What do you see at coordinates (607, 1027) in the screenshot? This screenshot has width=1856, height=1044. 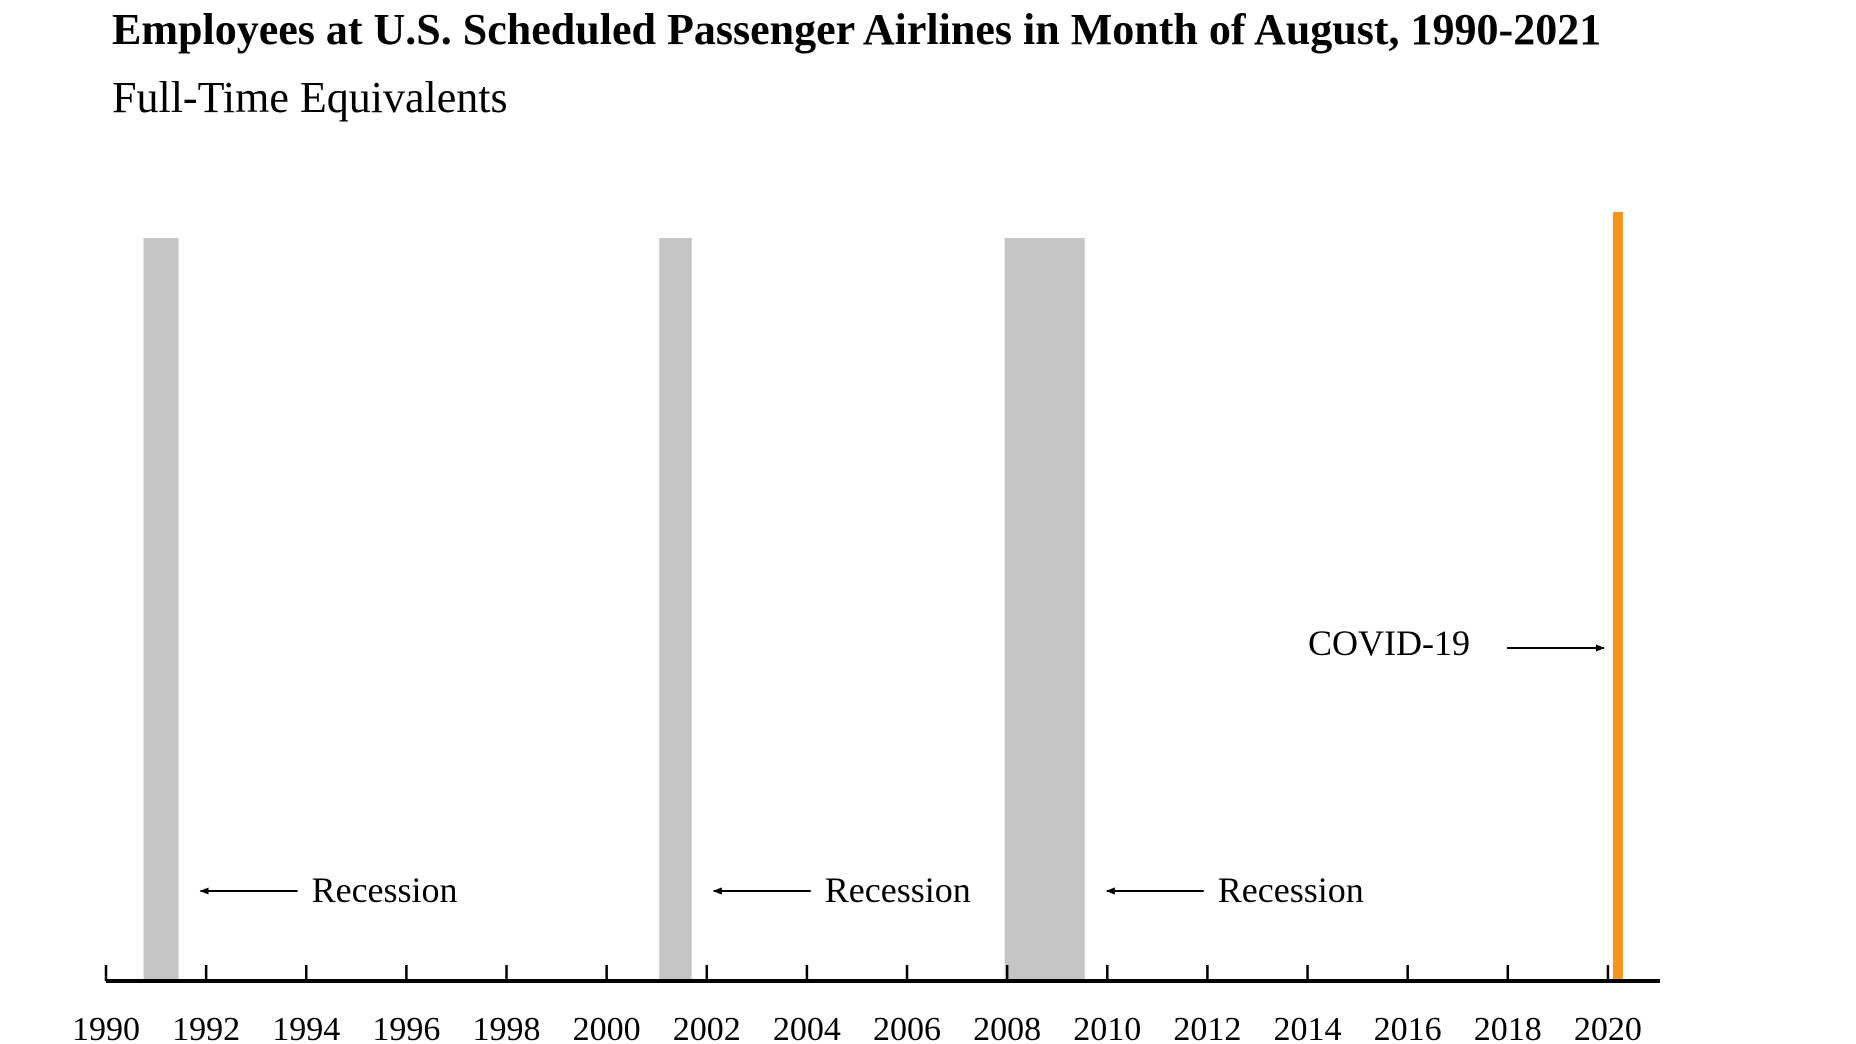 I see `x-tick-label: 2000` at bounding box center [607, 1027].